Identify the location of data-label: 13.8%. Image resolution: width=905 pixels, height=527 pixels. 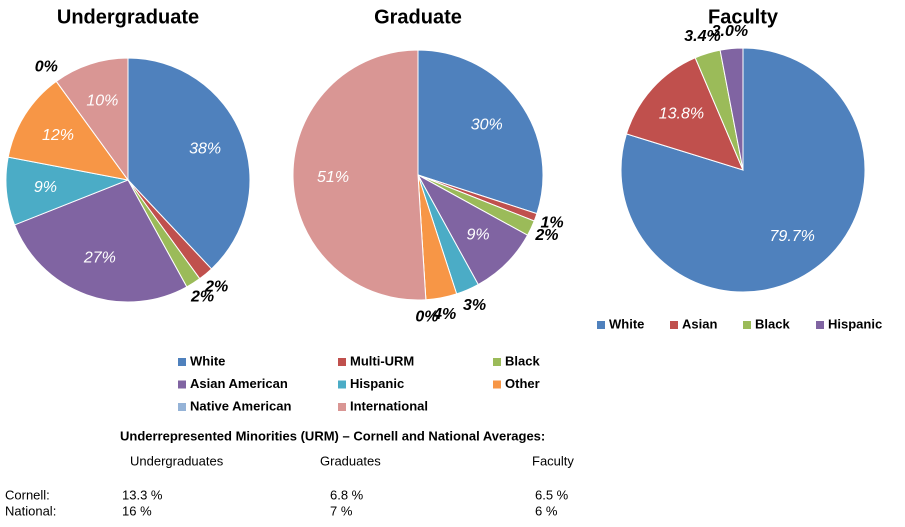
(681, 114).